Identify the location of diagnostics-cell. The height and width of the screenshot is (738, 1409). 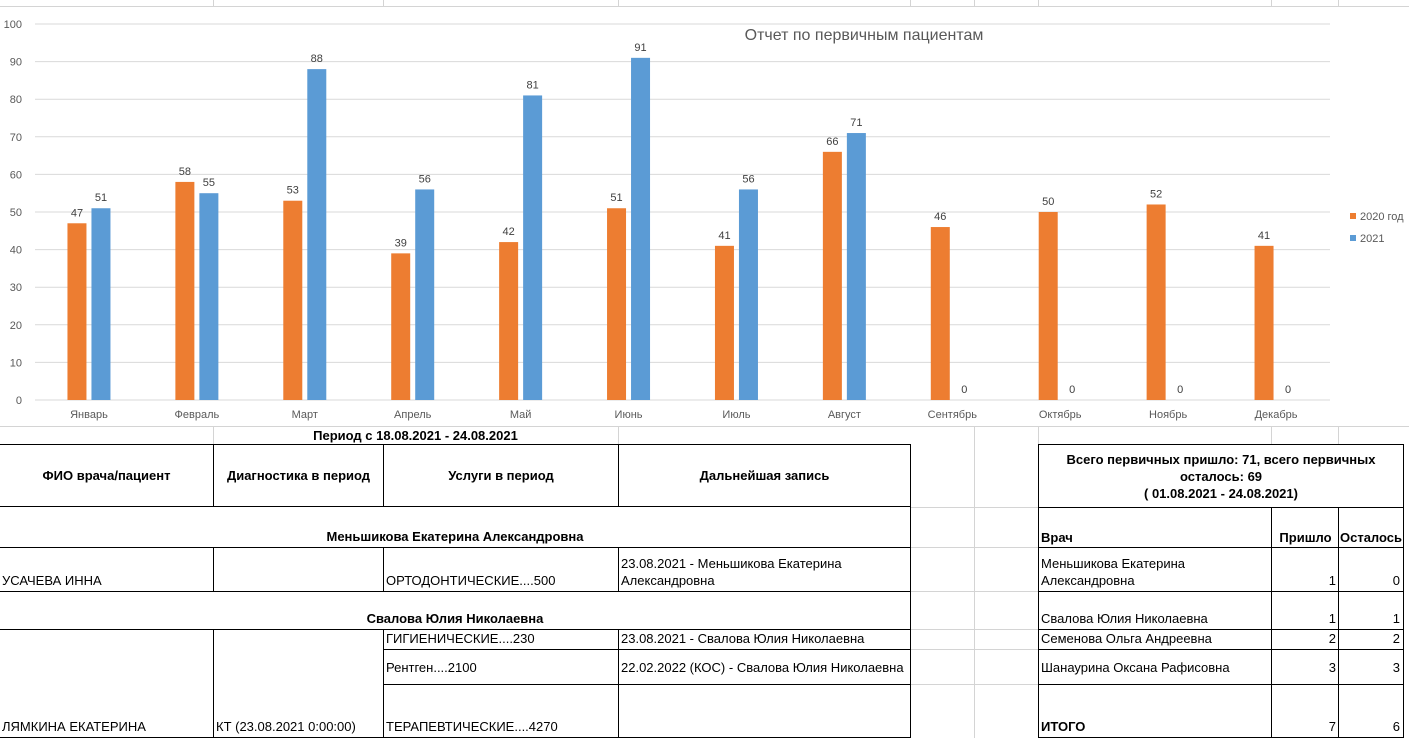
(298, 569).